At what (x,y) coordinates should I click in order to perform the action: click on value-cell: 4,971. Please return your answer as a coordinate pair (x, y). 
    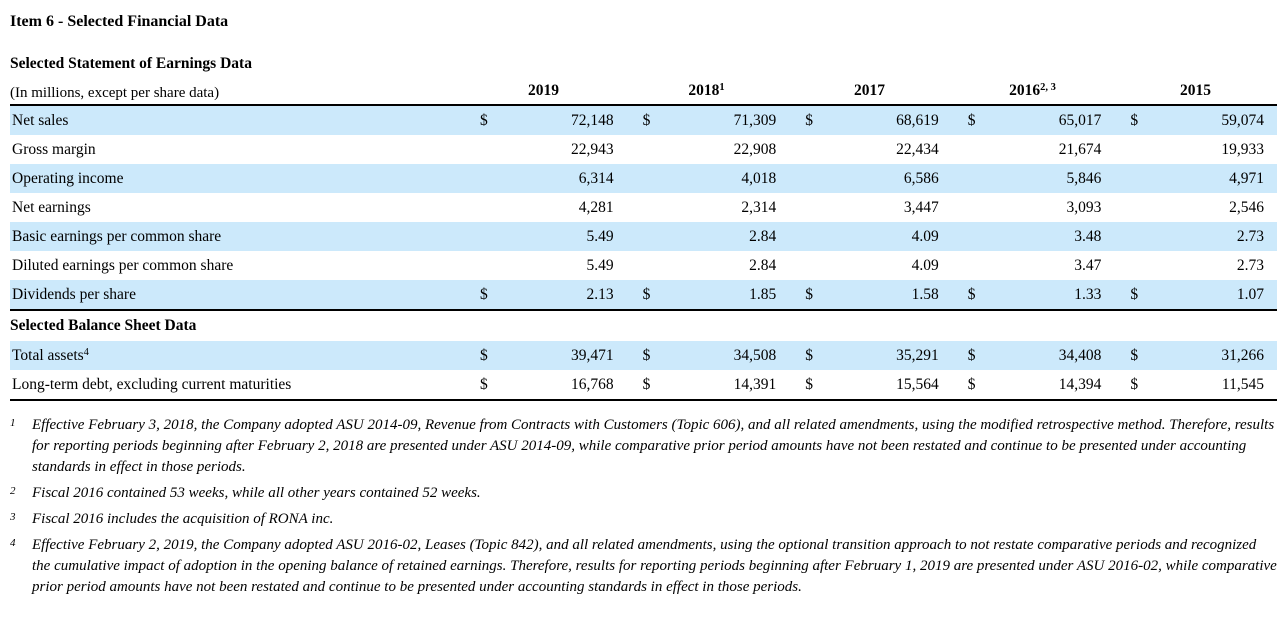
    Looking at the image, I should click on (1195, 179).